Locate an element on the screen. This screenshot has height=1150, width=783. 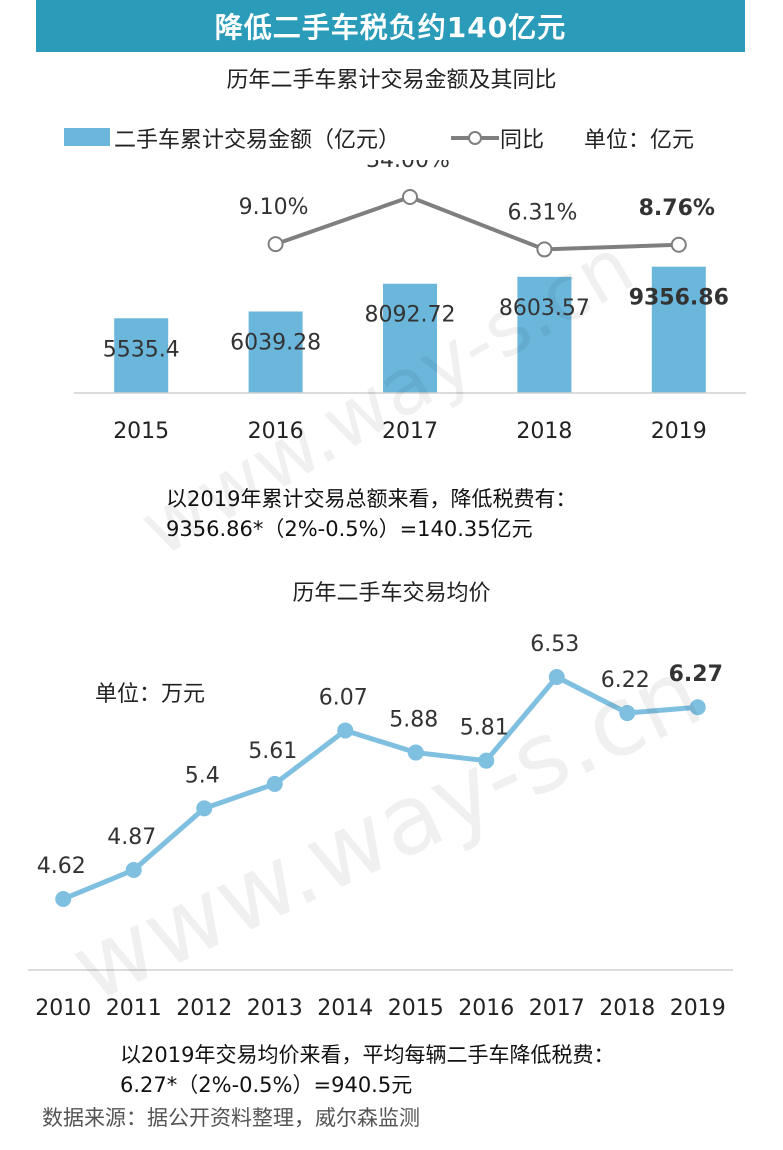
price-value-label-2017: 6.53 is located at coordinates (554, 644).